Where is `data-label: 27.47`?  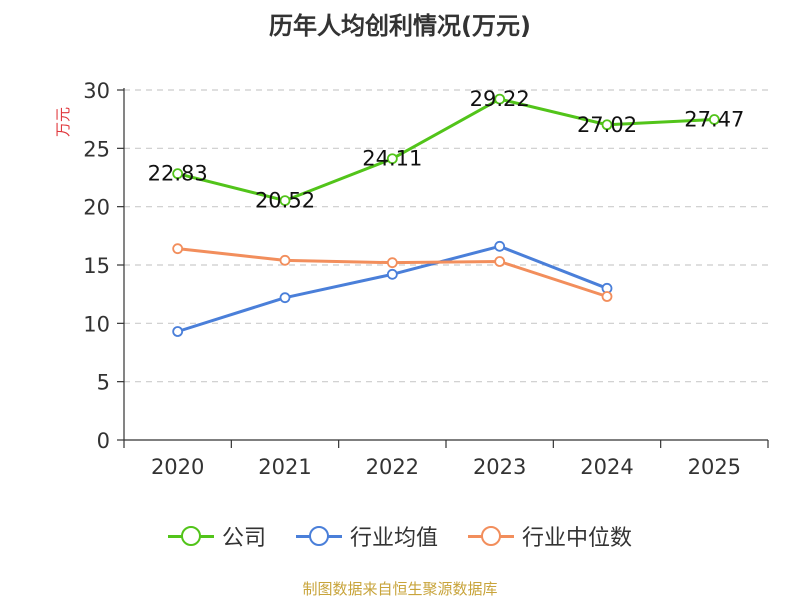 data-label: 27.47 is located at coordinates (714, 120).